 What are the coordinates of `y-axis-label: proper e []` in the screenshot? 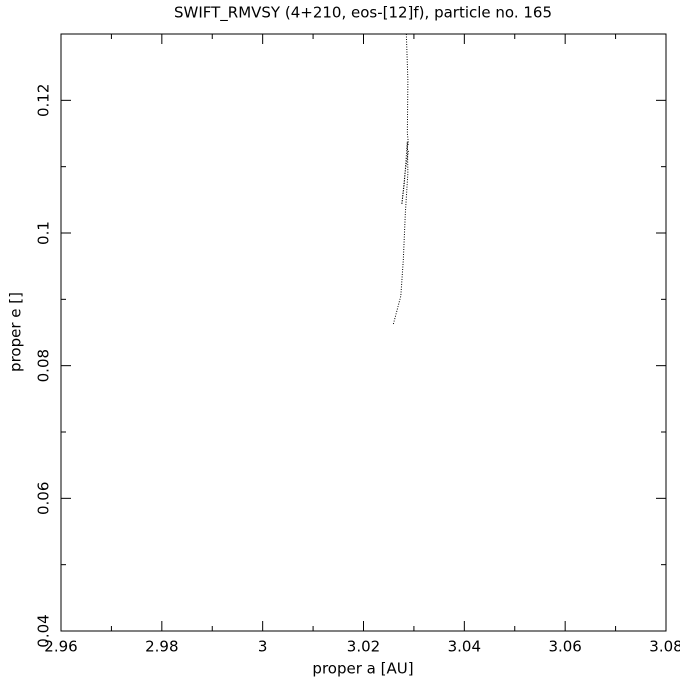 It's located at (16, 332).